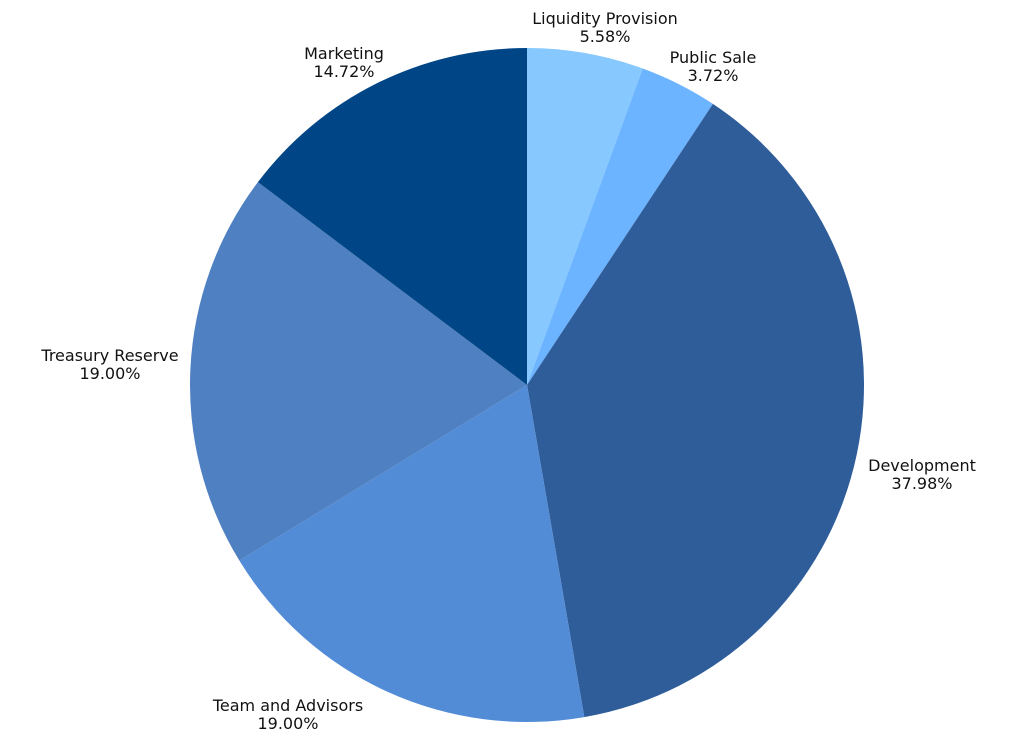 The width and height of the screenshot is (1023, 747). What do you see at coordinates (605, 36) in the screenshot?
I see `slice-percent: 5.58%` at bounding box center [605, 36].